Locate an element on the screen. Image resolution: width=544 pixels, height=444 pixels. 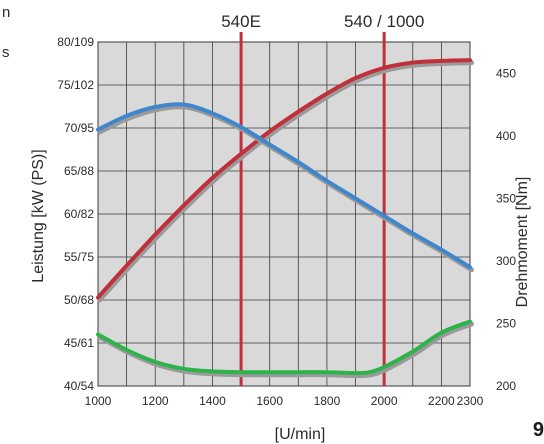
right-tick-label: 350 is located at coordinates (506, 198).